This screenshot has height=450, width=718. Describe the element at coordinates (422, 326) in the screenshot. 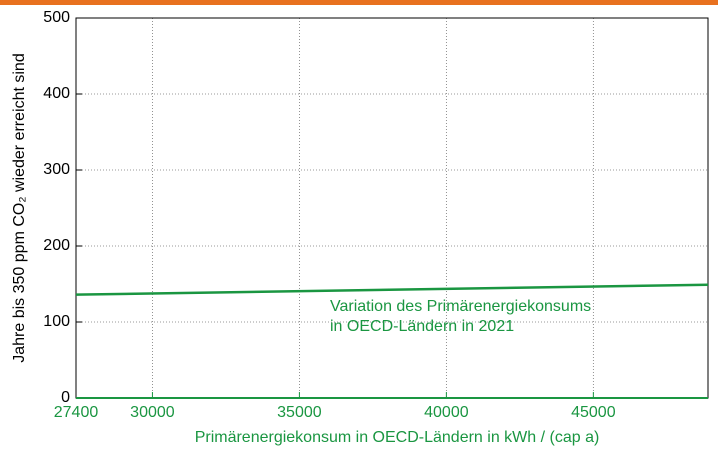

I see `annotation: in OECD-Ländern in 2021` at that location.